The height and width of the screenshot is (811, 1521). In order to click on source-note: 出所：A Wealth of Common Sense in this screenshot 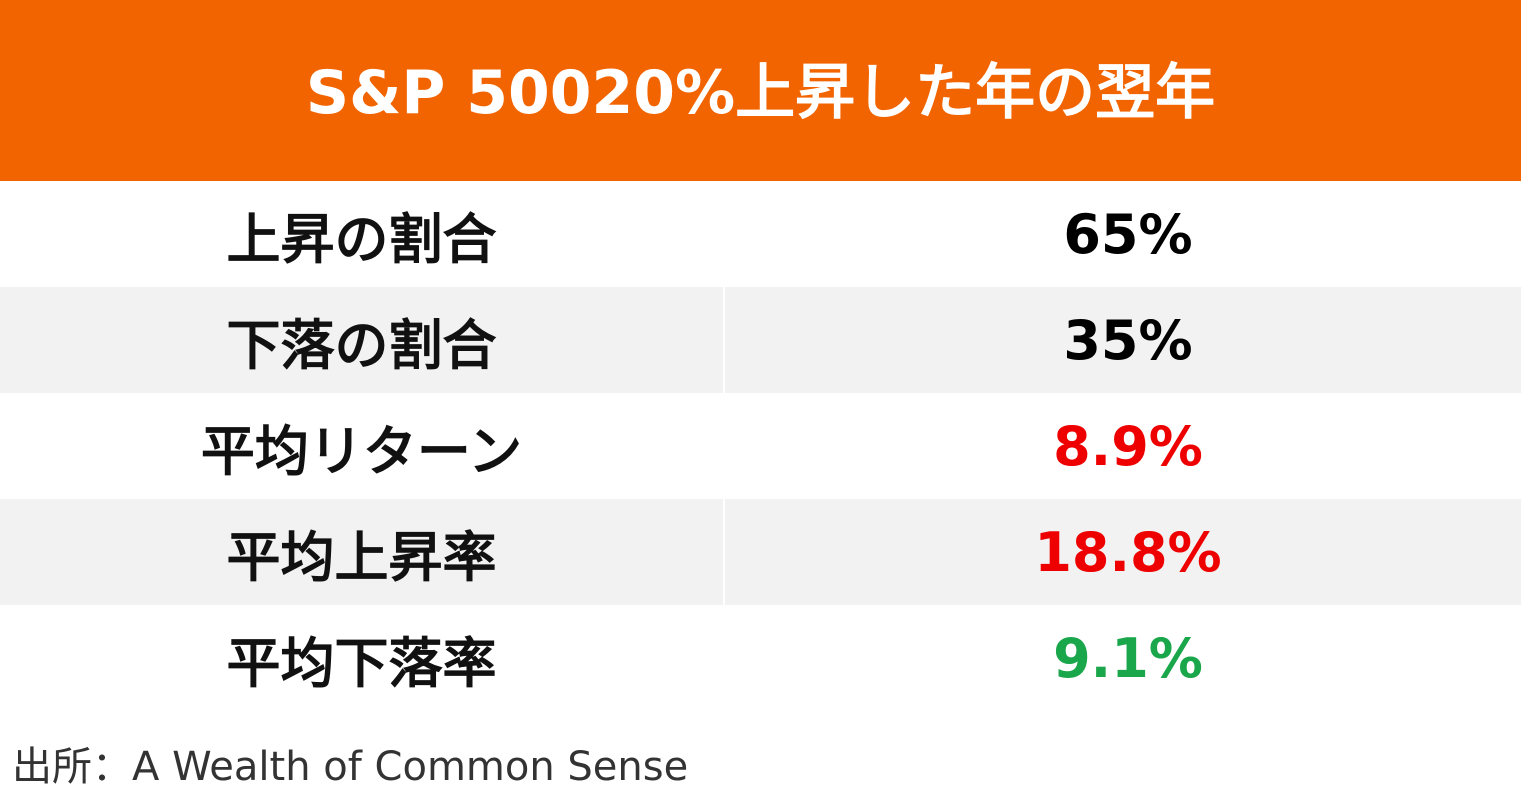, I will do `click(350, 767)`.